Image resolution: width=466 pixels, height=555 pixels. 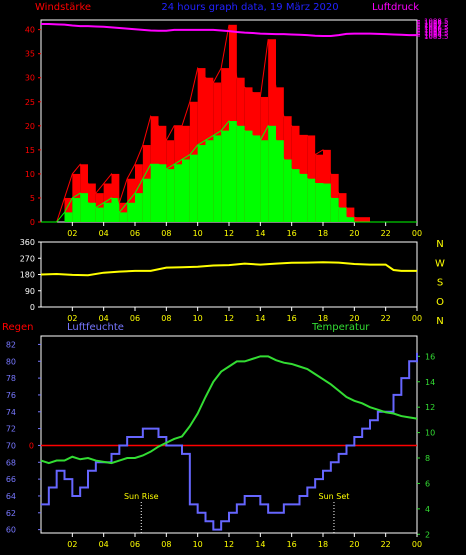 I want to click on wind-xtick-label: 22, so click(x=386, y=233).